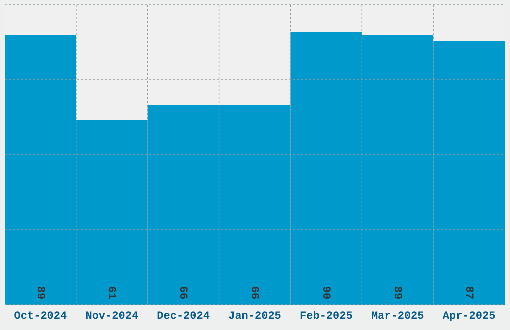  Describe the element at coordinates (112, 317) in the screenshot. I see `x-tick-label: Nov-2024` at that location.